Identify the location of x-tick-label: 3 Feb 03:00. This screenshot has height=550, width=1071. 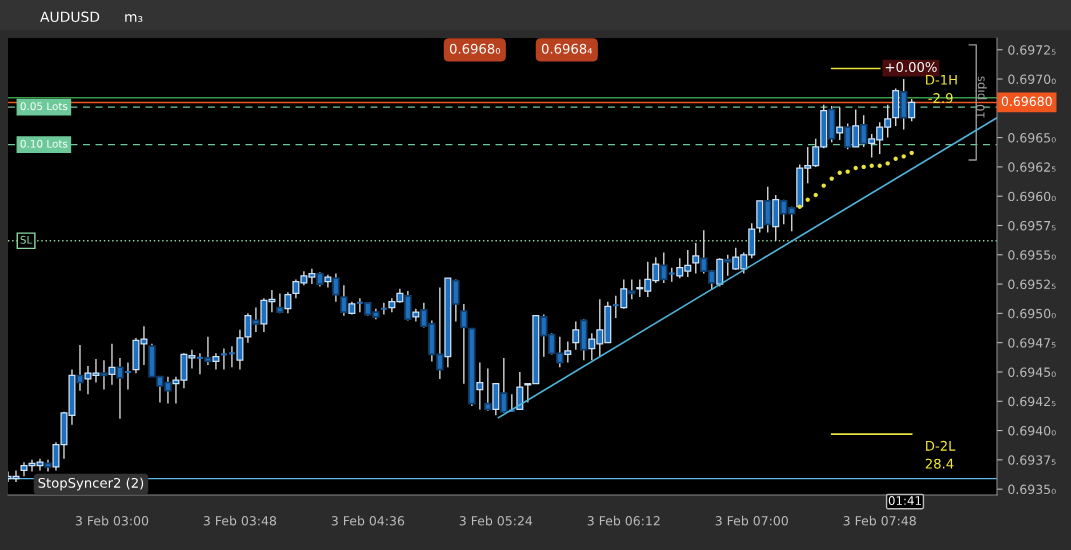
(112, 520).